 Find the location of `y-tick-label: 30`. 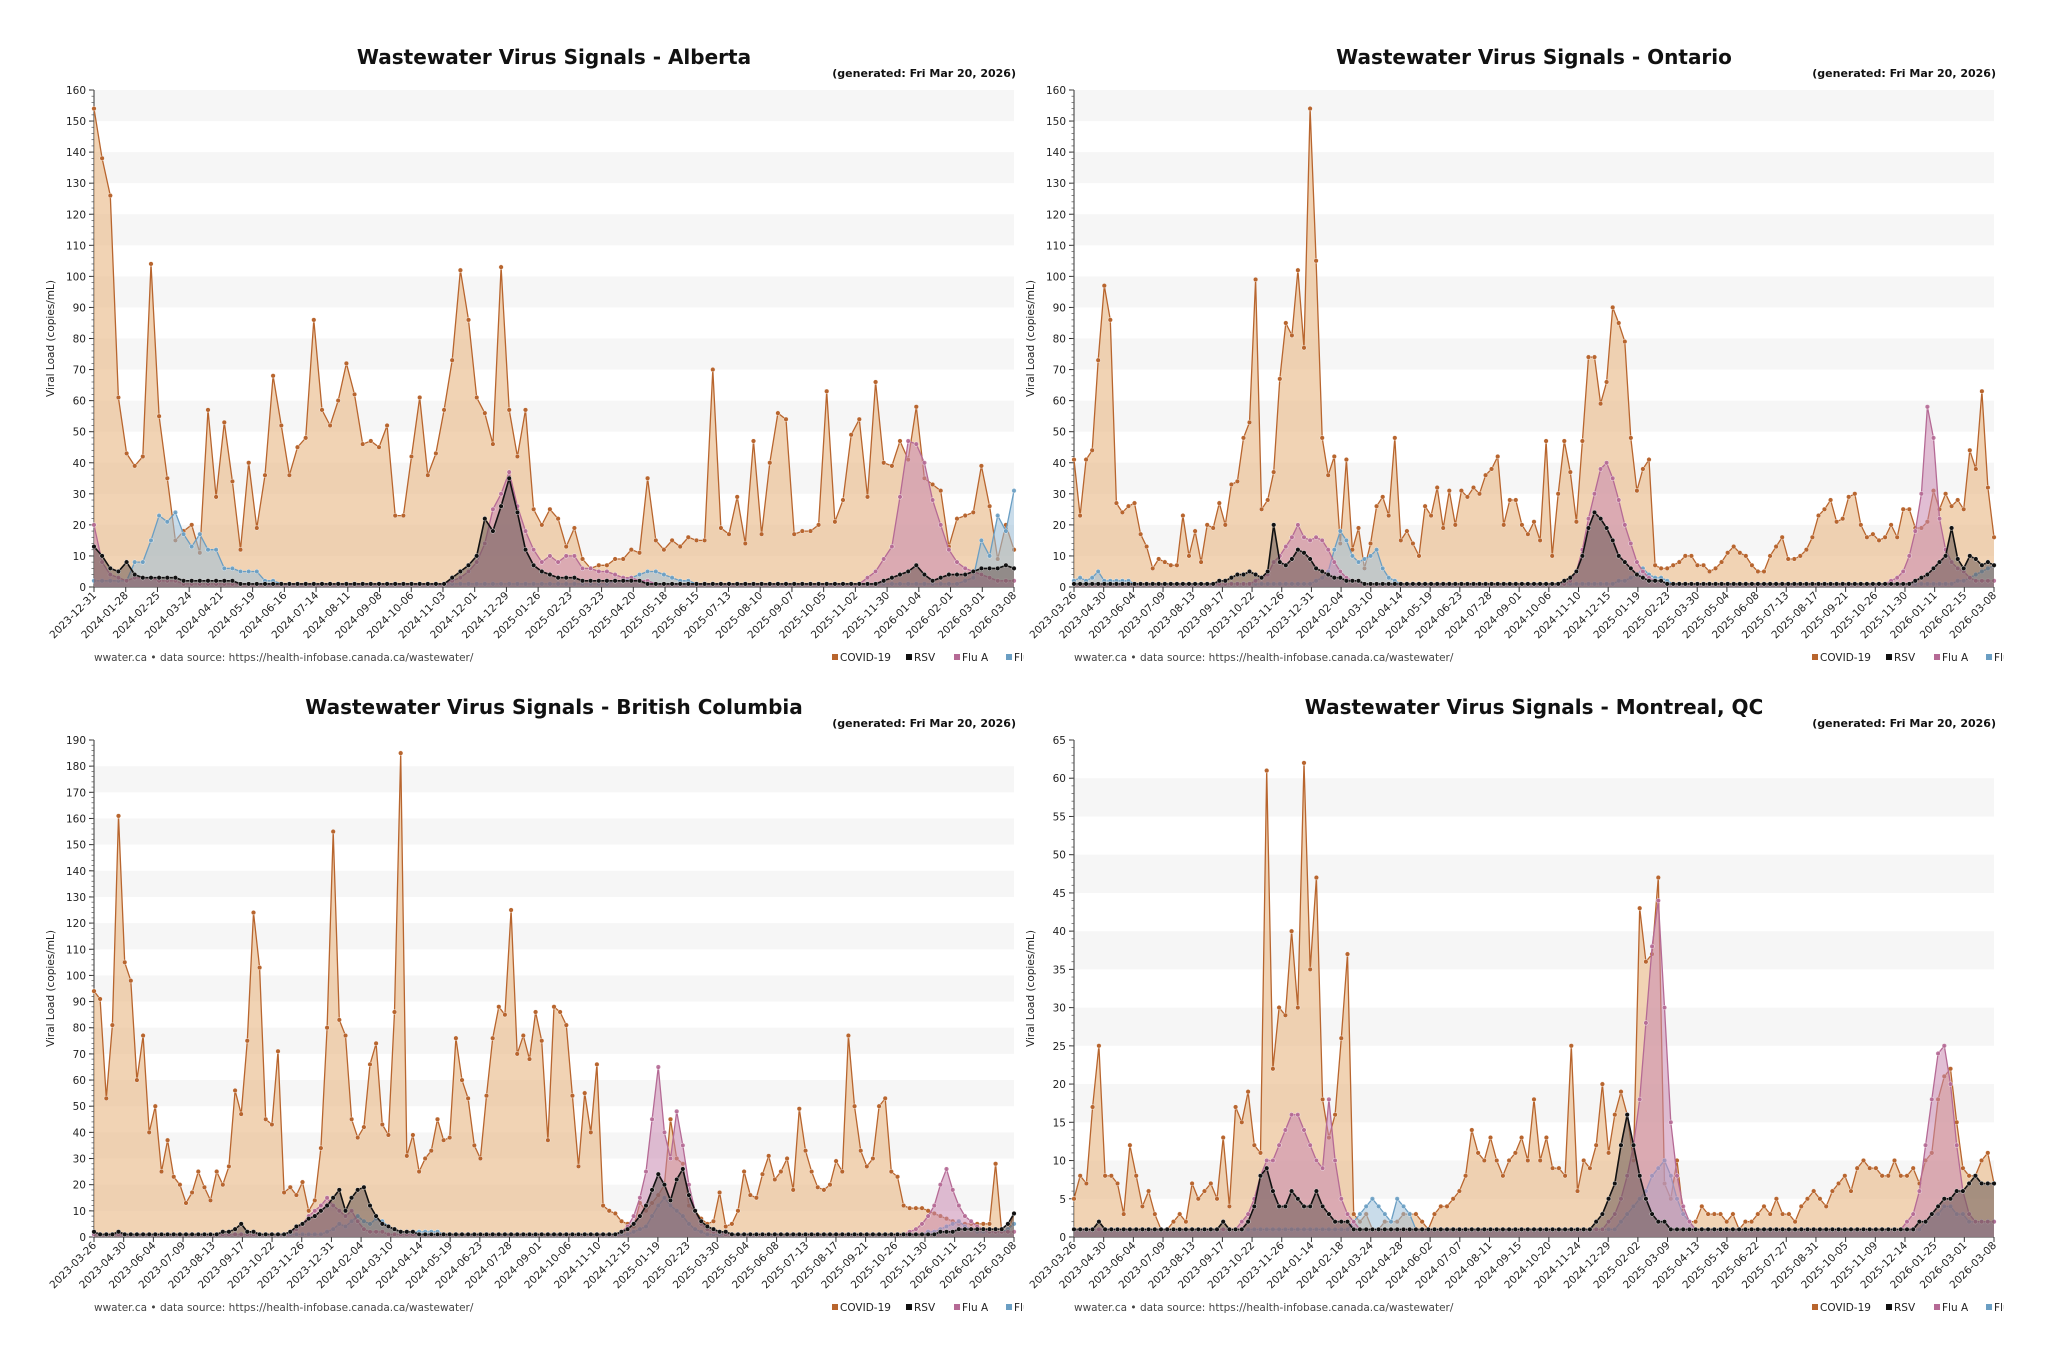

y-tick-label: 30 is located at coordinates (79, 1160).